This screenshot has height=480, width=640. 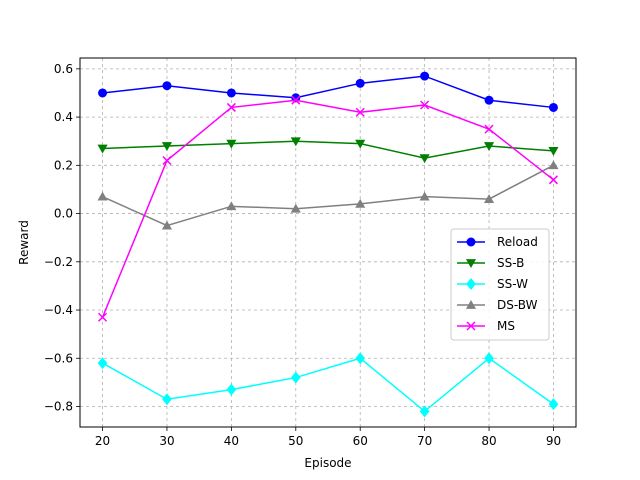 I want to click on x-tick-label: 70, so click(x=424, y=441).